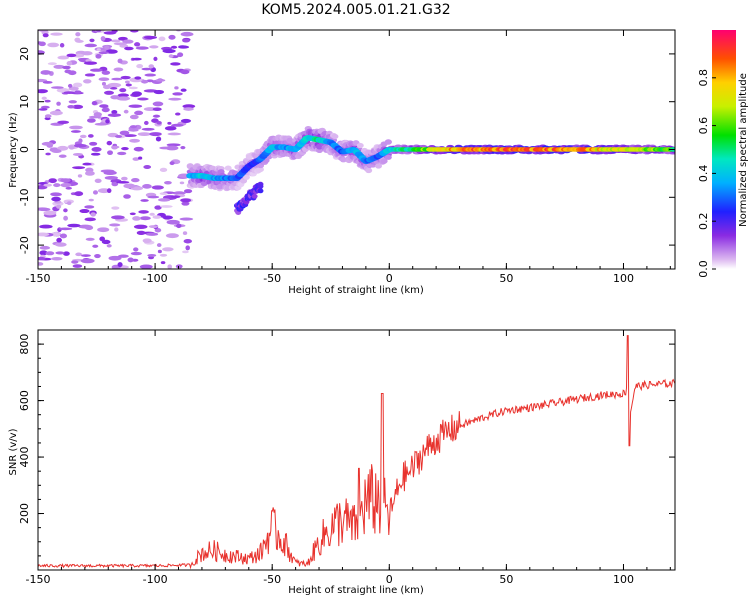  What do you see at coordinates (703, 78) in the screenshot?
I see `colorbar-tick-label: 0.8` at bounding box center [703, 78].